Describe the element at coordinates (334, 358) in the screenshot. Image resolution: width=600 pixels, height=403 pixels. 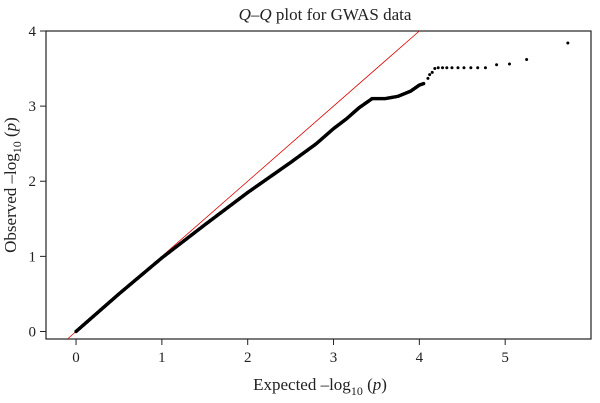
I see `x-tick-label: 3` at that location.